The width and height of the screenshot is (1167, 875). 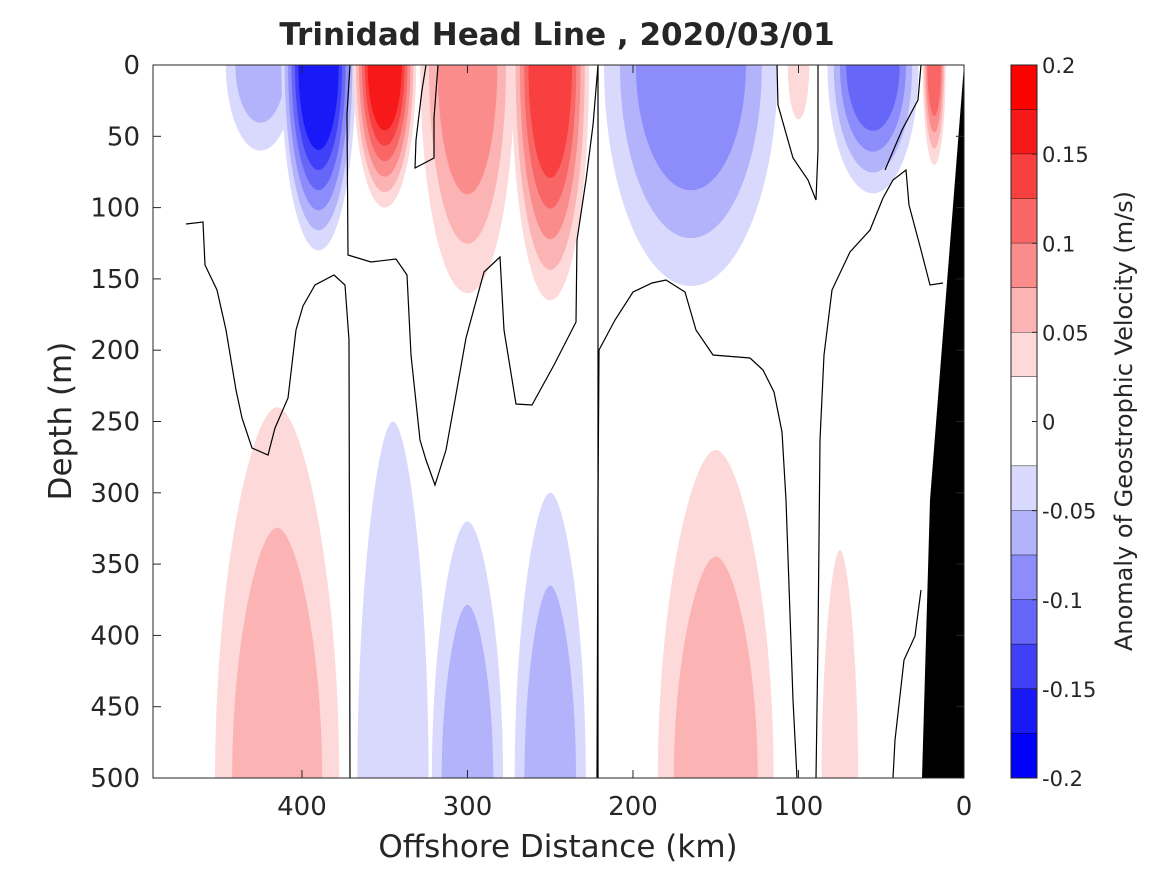 What do you see at coordinates (468, 807) in the screenshot?
I see `x-tick-label: 300` at bounding box center [468, 807].